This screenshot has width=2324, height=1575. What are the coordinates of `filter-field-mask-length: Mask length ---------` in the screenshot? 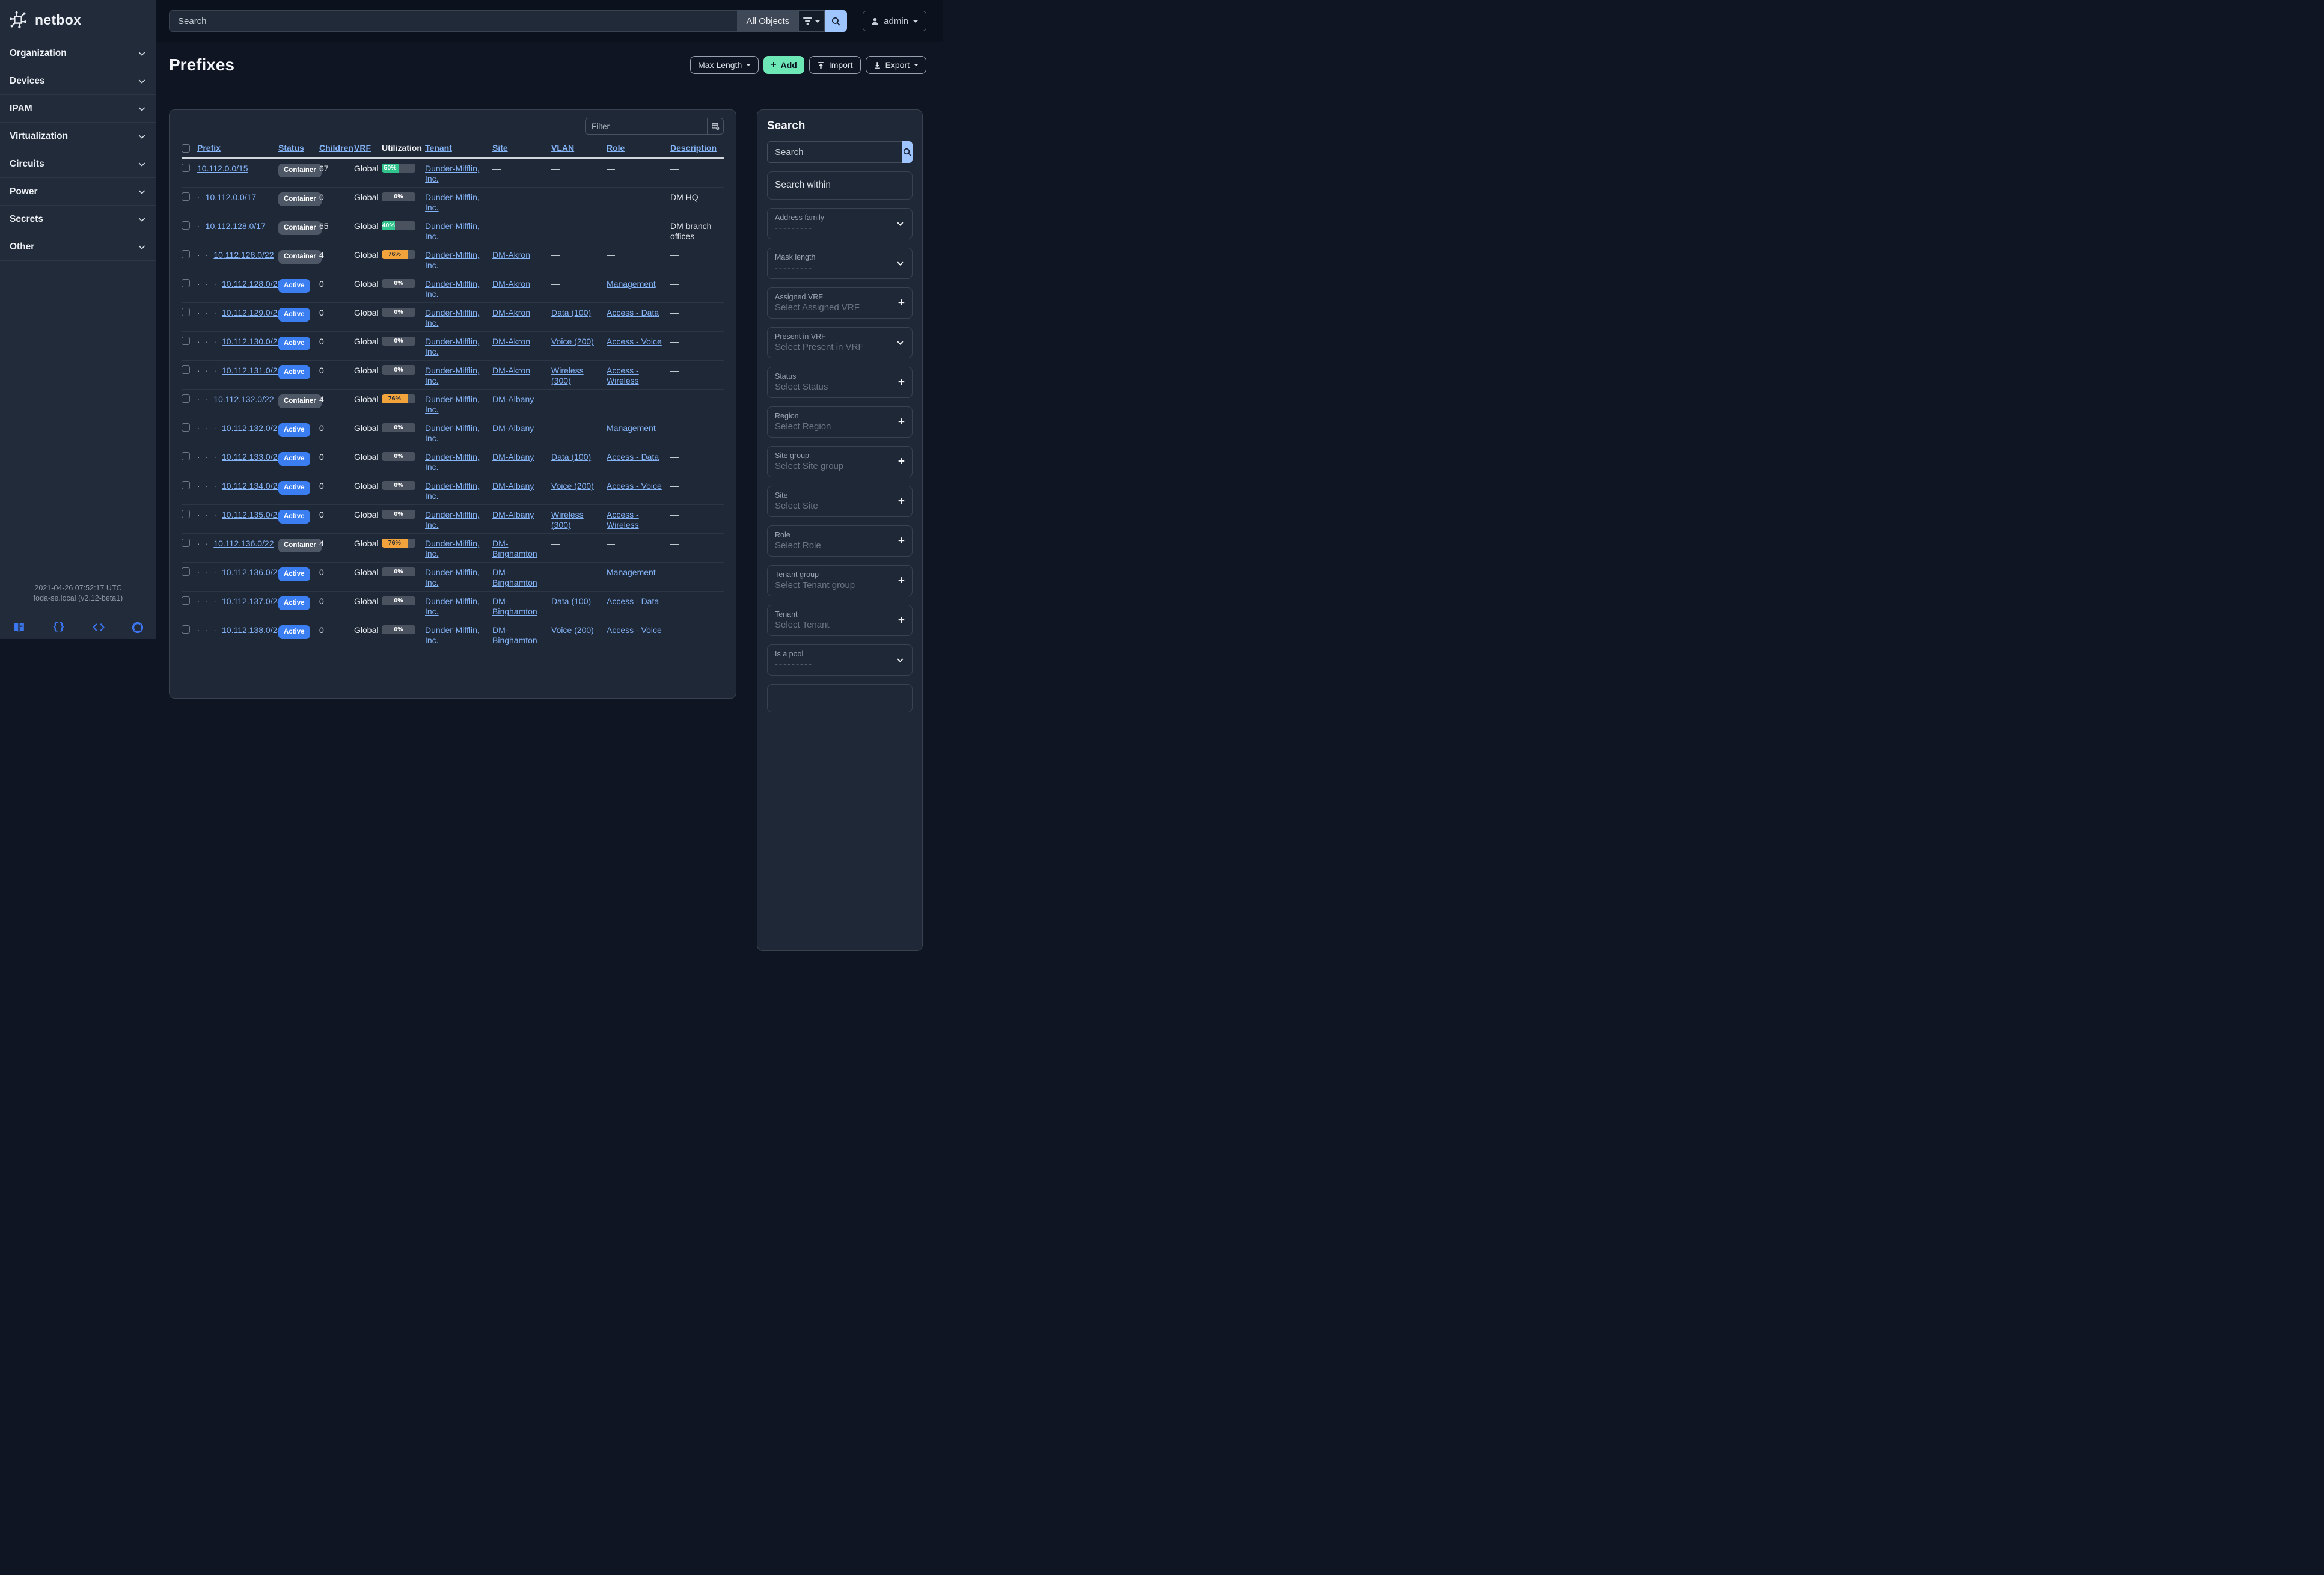 It's located at (840, 264).